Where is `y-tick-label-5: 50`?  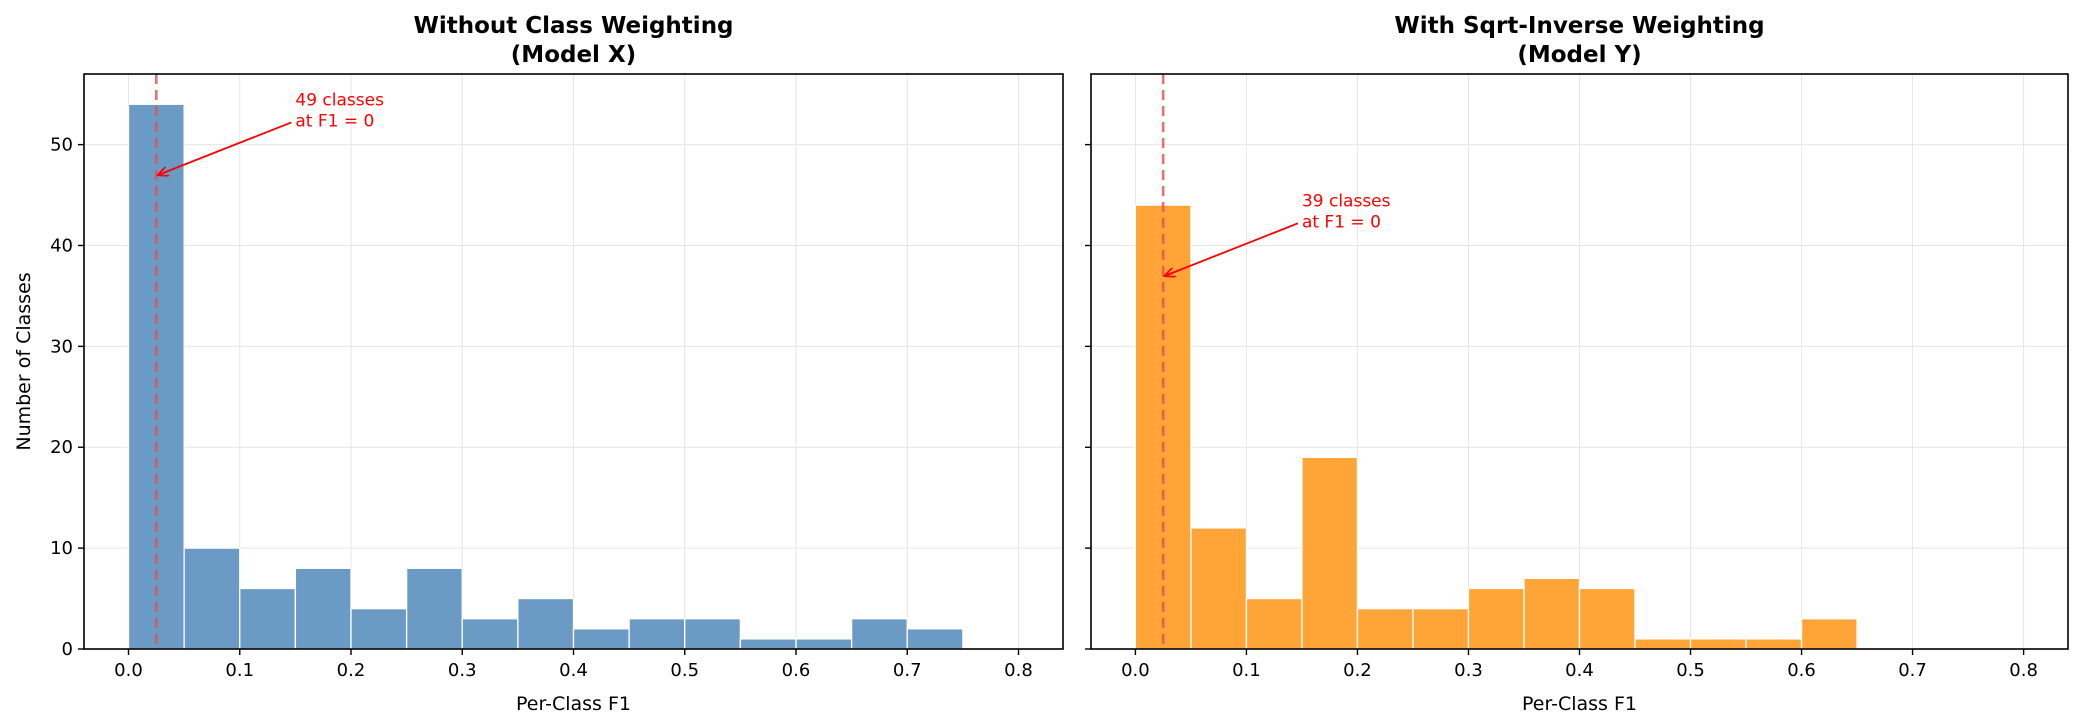
y-tick-label-5: 50 is located at coordinates (61, 145).